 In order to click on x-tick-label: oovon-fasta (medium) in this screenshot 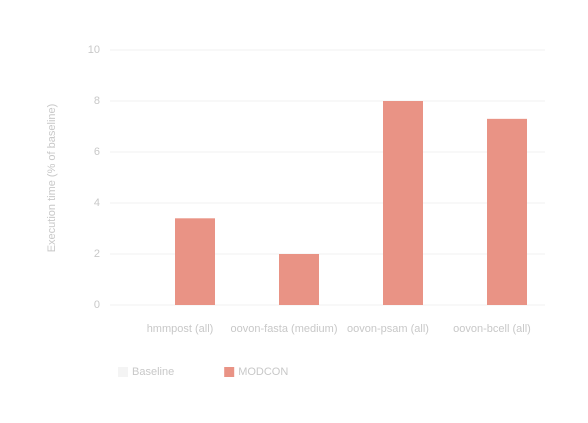, I will do `click(284, 329)`.